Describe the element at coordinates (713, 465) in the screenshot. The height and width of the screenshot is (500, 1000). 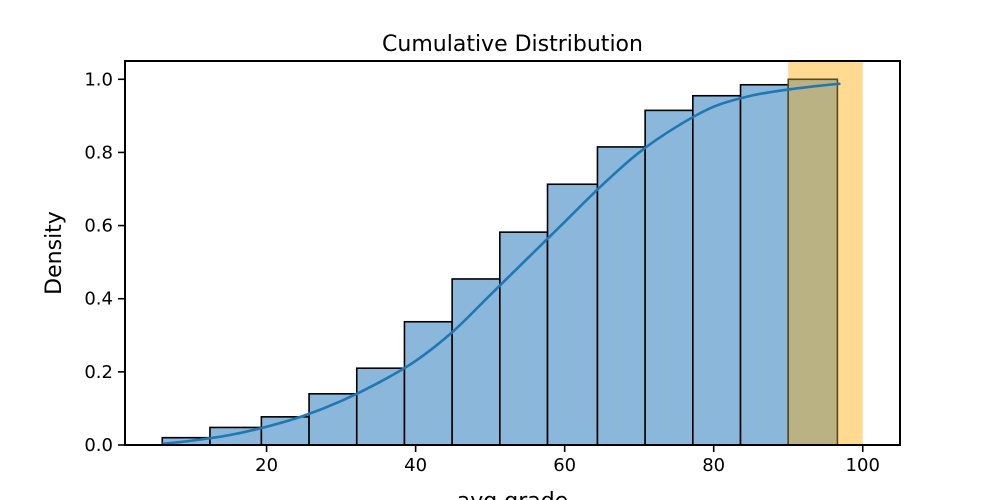
I see `x-tick-label: 80` at that location.